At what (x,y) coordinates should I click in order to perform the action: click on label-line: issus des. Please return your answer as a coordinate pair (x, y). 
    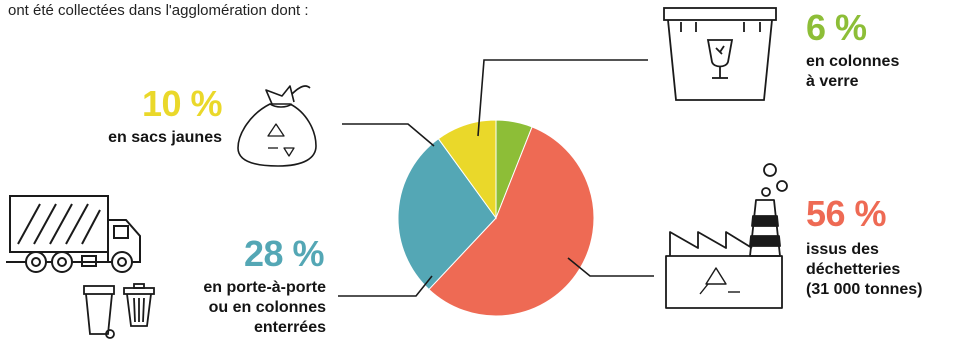
    Looking at the image, I should click on (864, 250).